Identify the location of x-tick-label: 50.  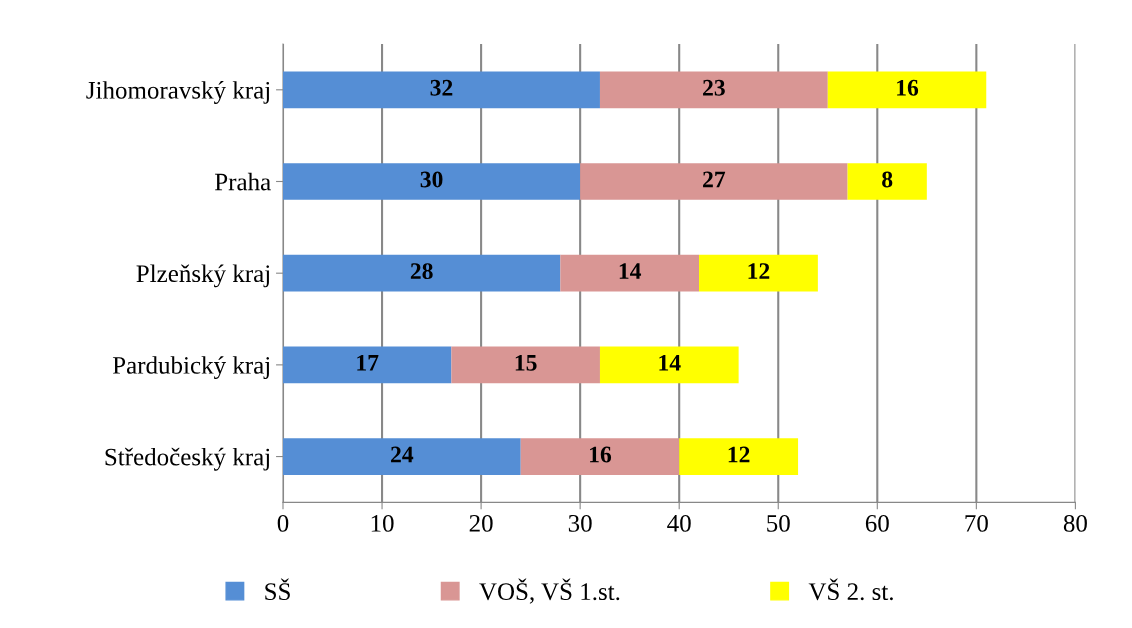
(778, 523).